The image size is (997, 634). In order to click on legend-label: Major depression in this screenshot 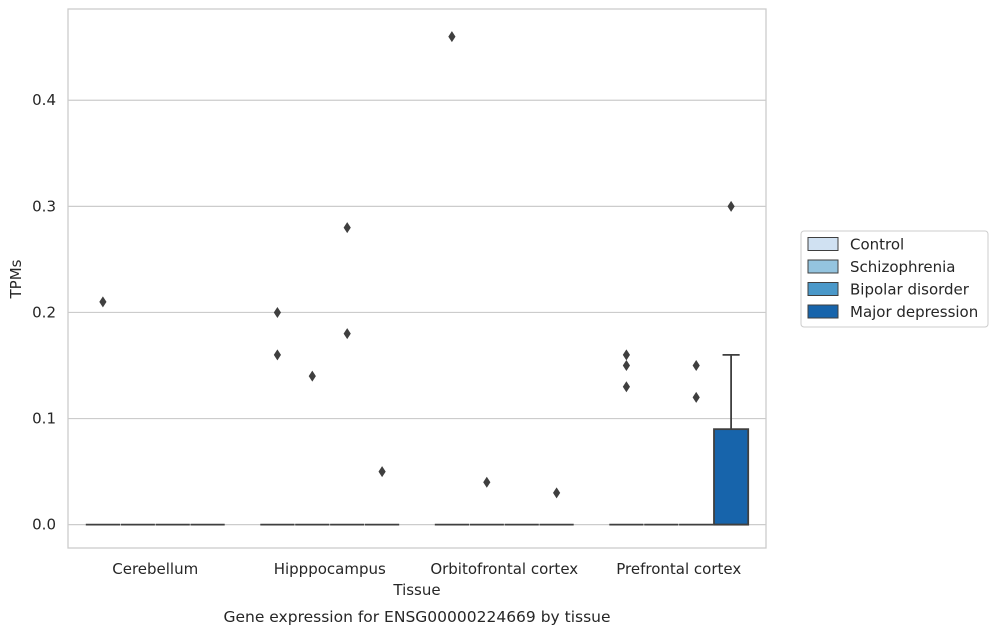, I will do `click(914, 312)`.